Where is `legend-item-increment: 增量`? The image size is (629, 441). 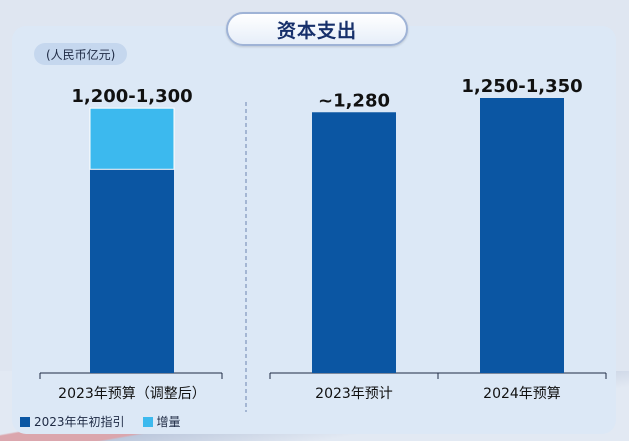 legend-item-increment: 增量 is located at coordinates (161, 421).